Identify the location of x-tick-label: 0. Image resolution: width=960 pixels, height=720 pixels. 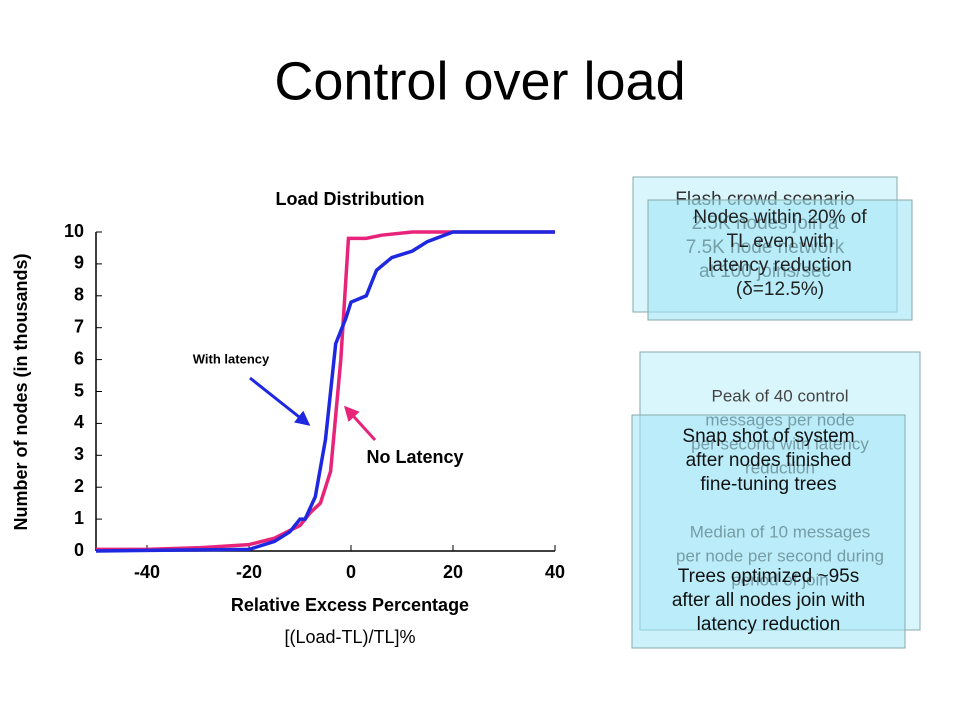
(351, 572).